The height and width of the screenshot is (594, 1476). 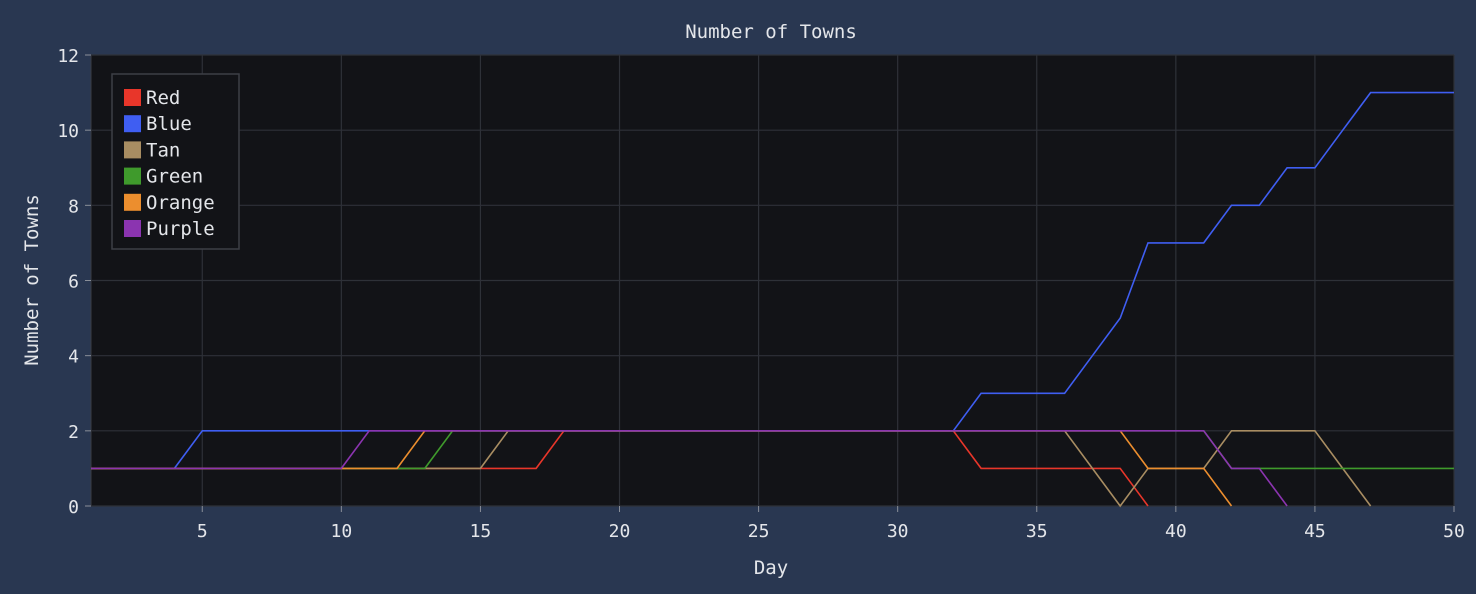 I want to click on legend-swatch-red, so click(x=132, y=97).